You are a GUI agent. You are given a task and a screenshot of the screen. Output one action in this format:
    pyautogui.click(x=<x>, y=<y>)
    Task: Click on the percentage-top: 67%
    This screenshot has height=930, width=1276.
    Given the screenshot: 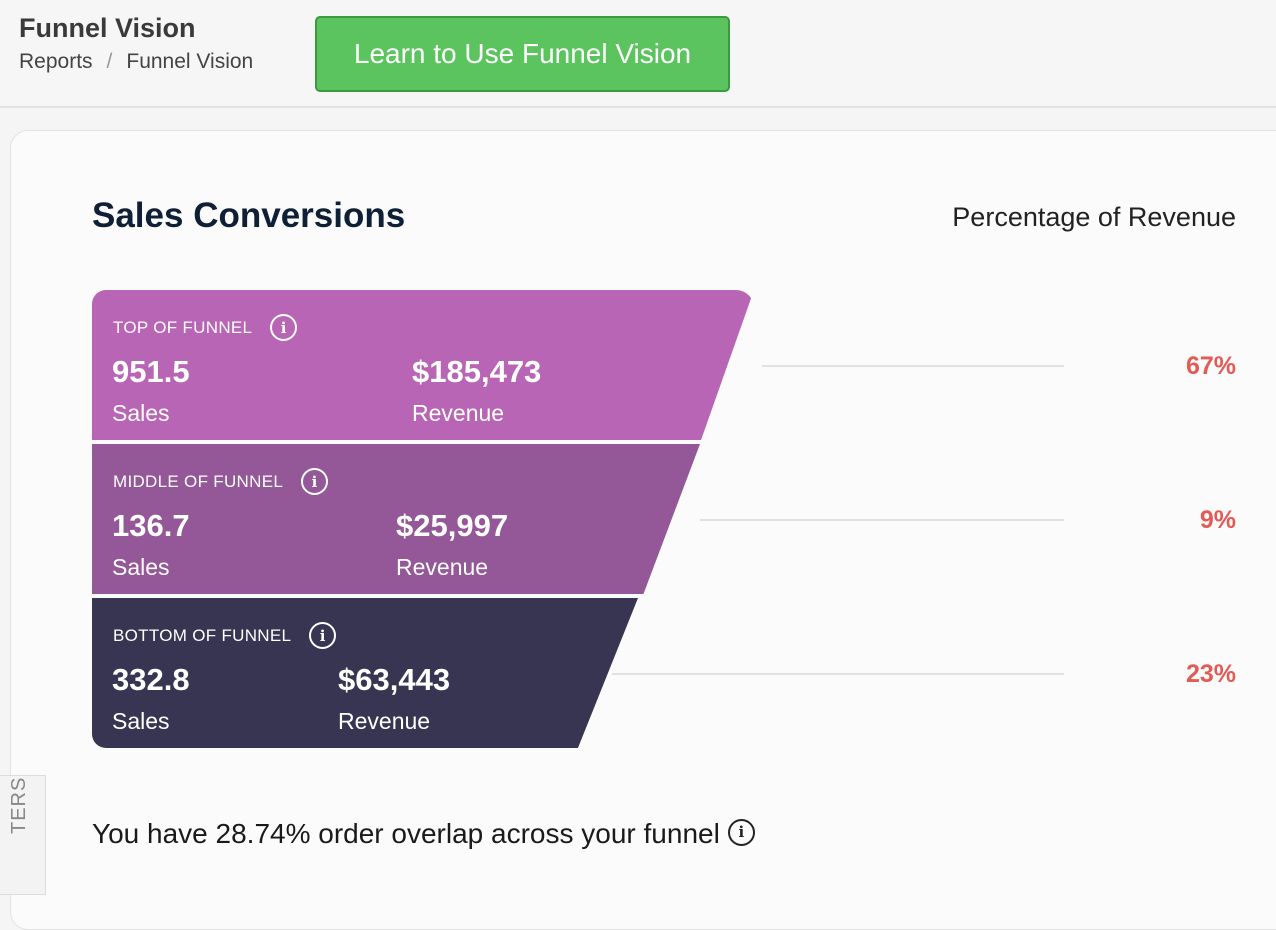 What is the action you would take?
    pyautogui.click(x=1210, y=366)
    